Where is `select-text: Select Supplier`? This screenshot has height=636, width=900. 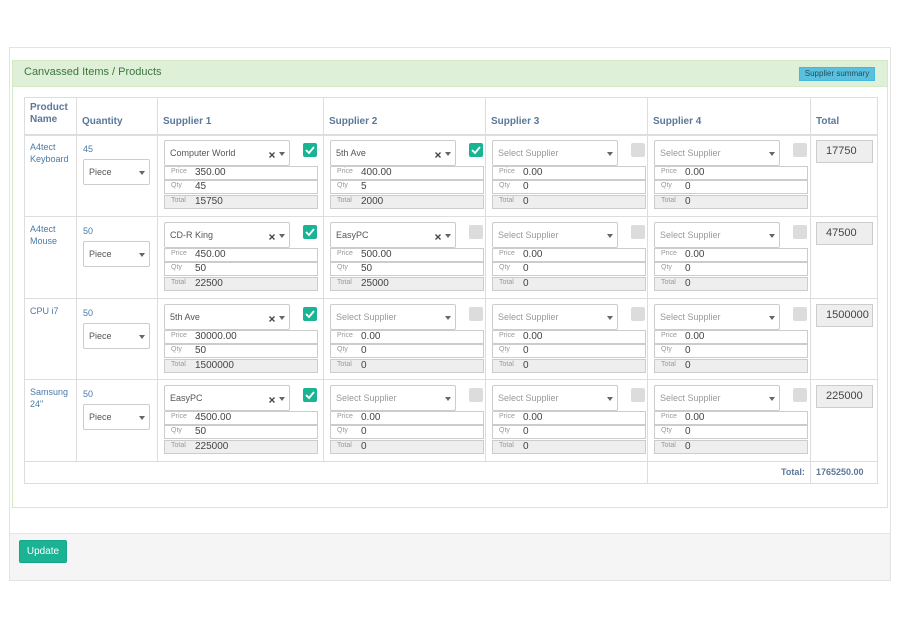
select-text: Select Supplier is located at coordinates (528, 153).